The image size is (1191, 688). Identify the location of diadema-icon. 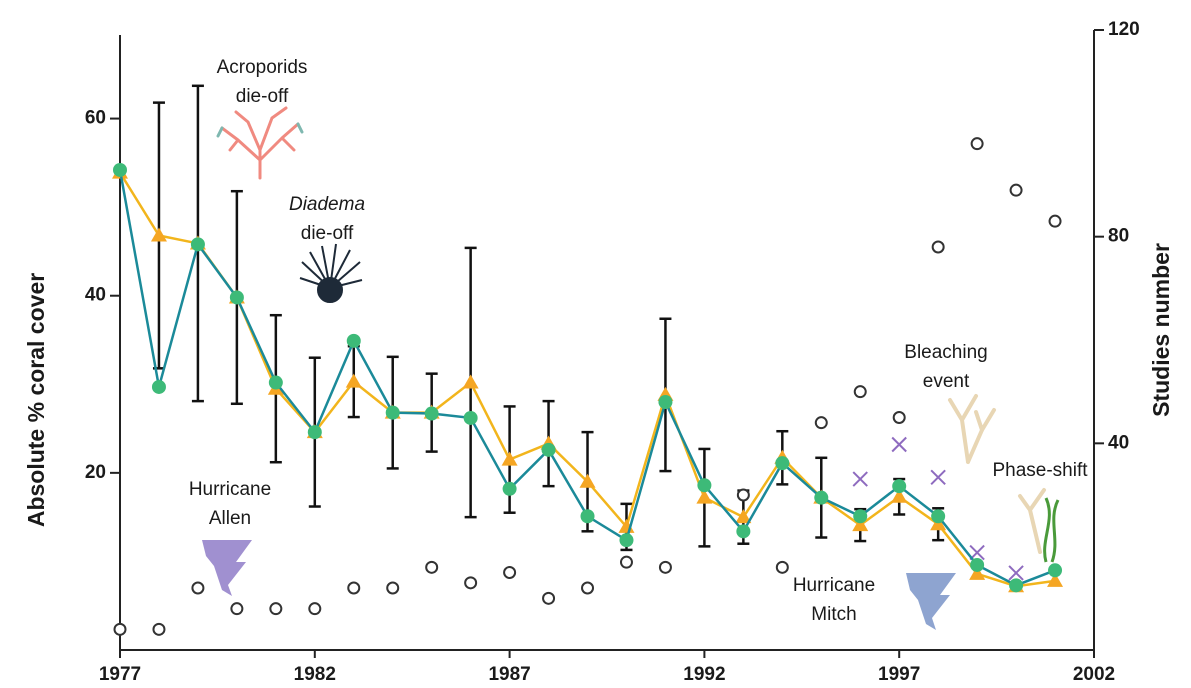
(331, 273).